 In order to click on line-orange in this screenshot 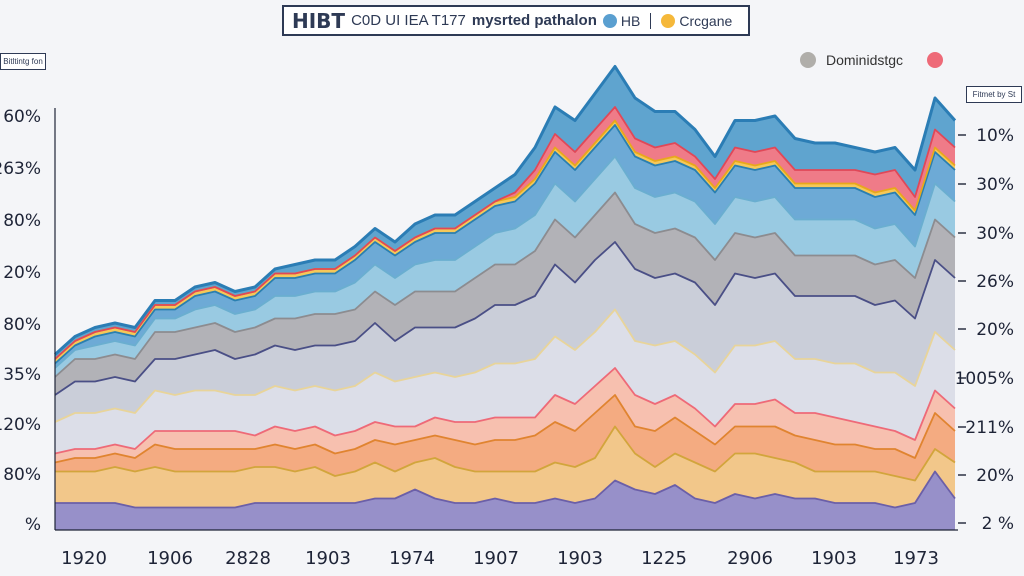, I will do `click(505, 429)`.